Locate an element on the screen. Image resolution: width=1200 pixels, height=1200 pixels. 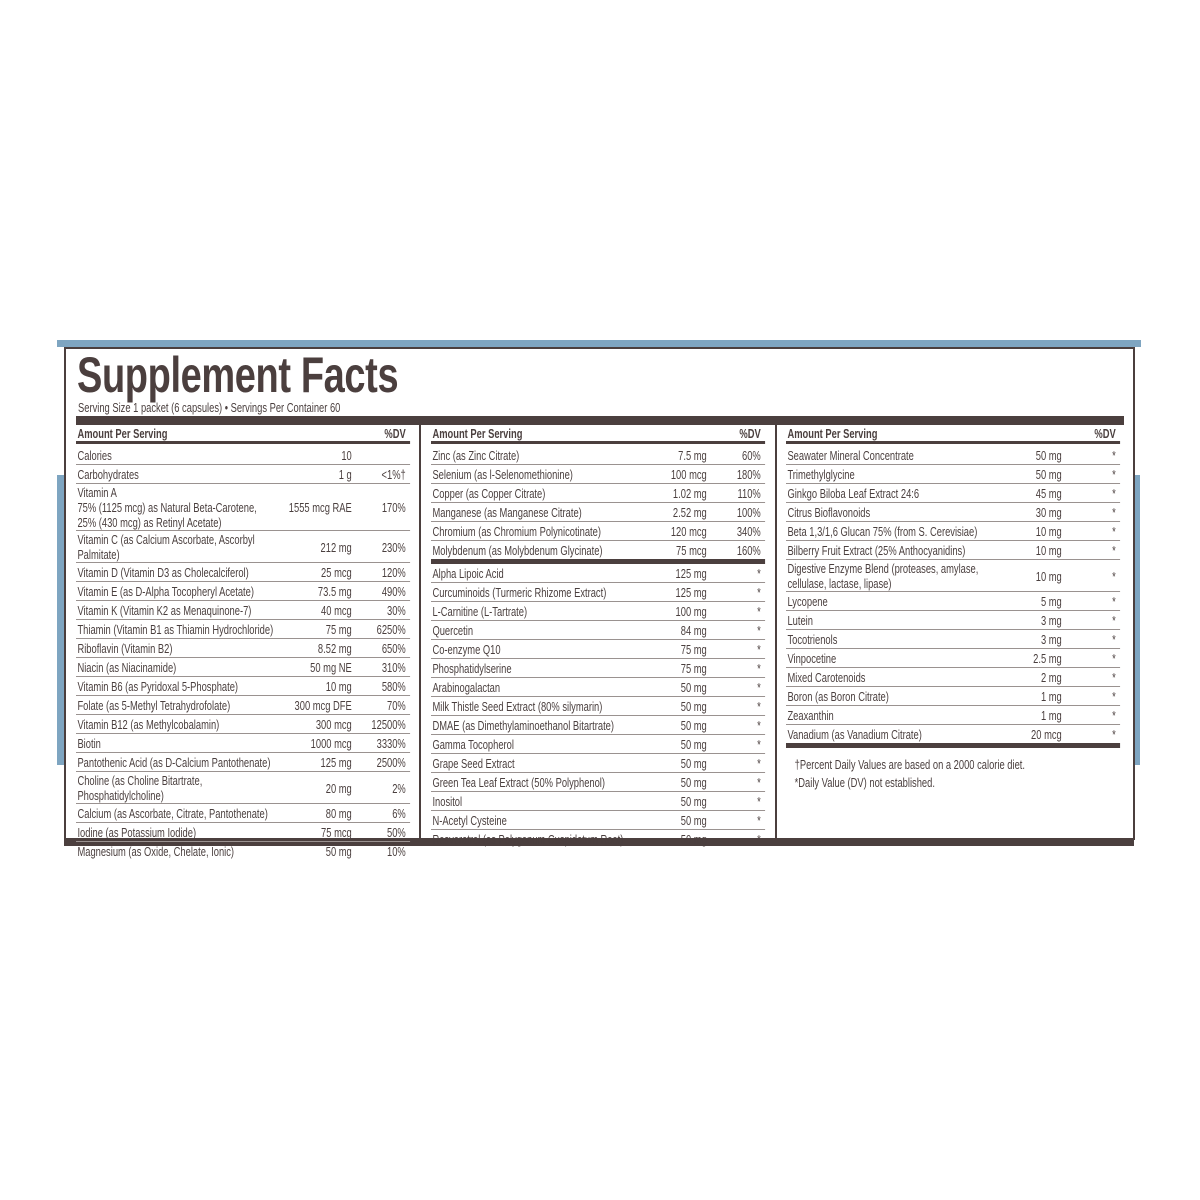
nutrient-name: Quercetin is located at coordinates (453, 630).